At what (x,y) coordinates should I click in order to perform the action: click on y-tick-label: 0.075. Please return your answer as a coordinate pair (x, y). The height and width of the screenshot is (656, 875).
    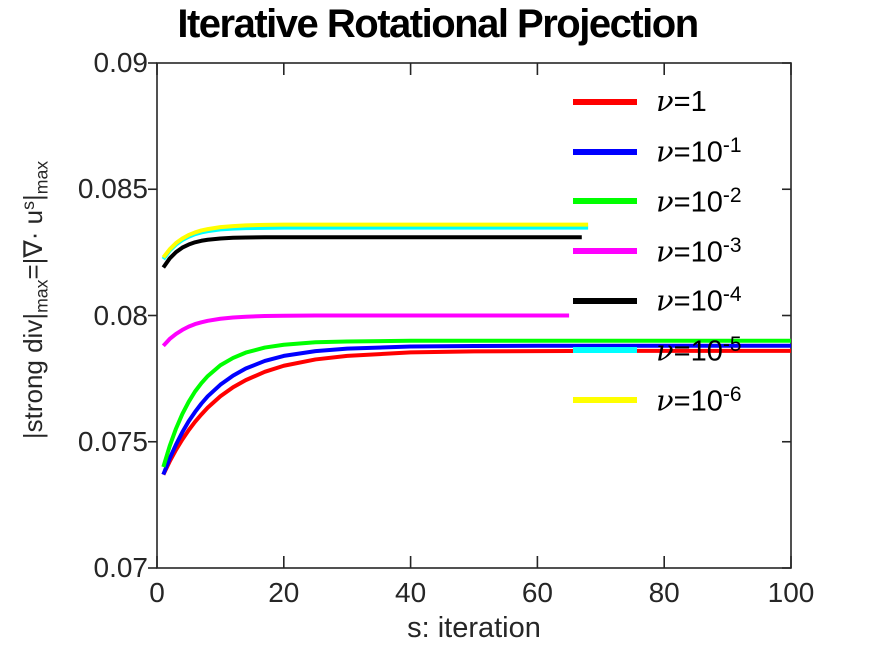
    Looking at the image, I should click on (112, 441).